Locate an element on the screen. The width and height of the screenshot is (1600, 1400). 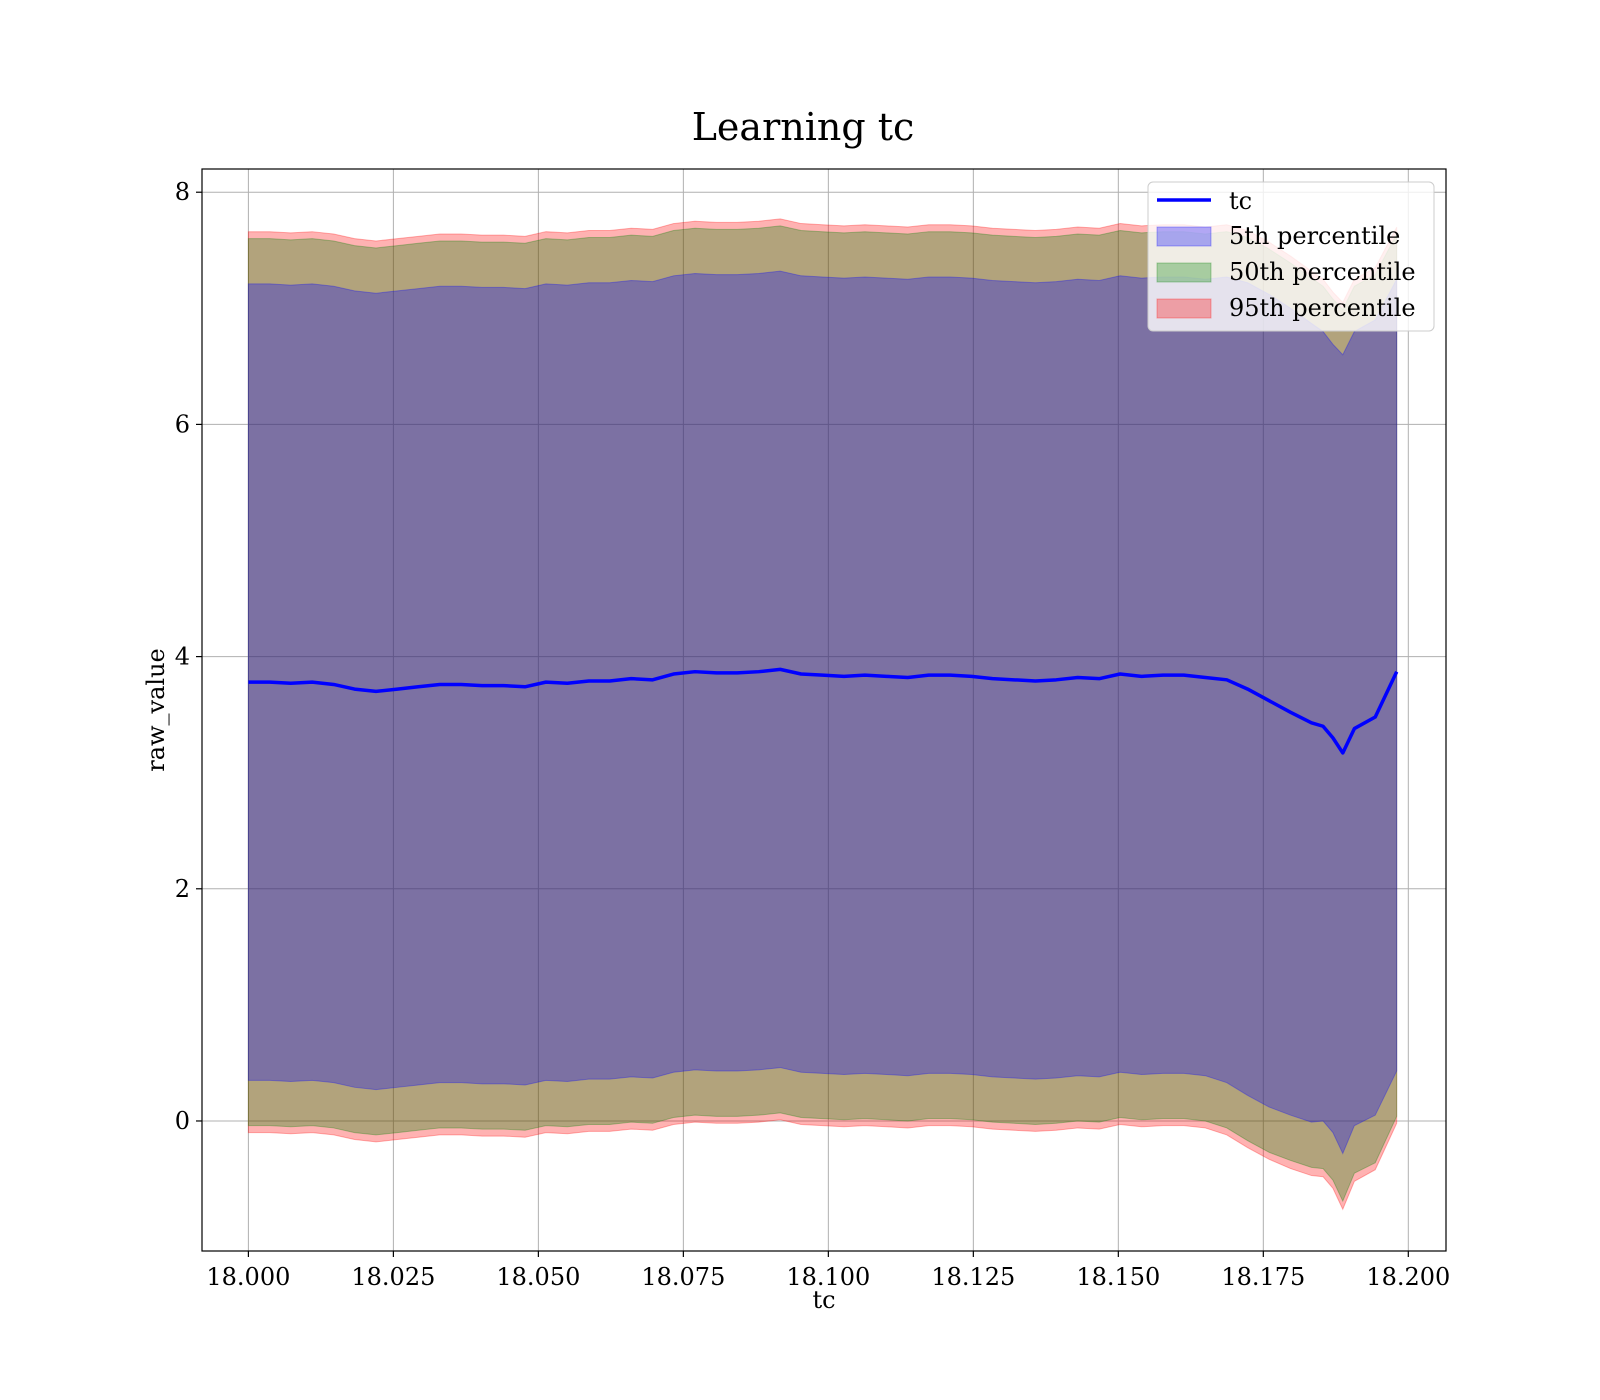
series-line-tc is located at coordinates (823, 711).